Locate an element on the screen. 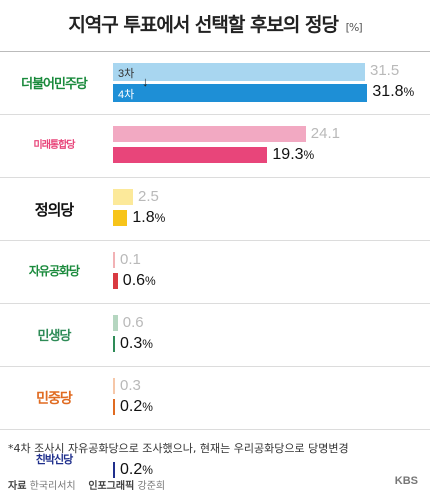 Image resolution: width=430 pixels, height=497 pixels. source-label: 자료 is located at coordinates (17, 486).